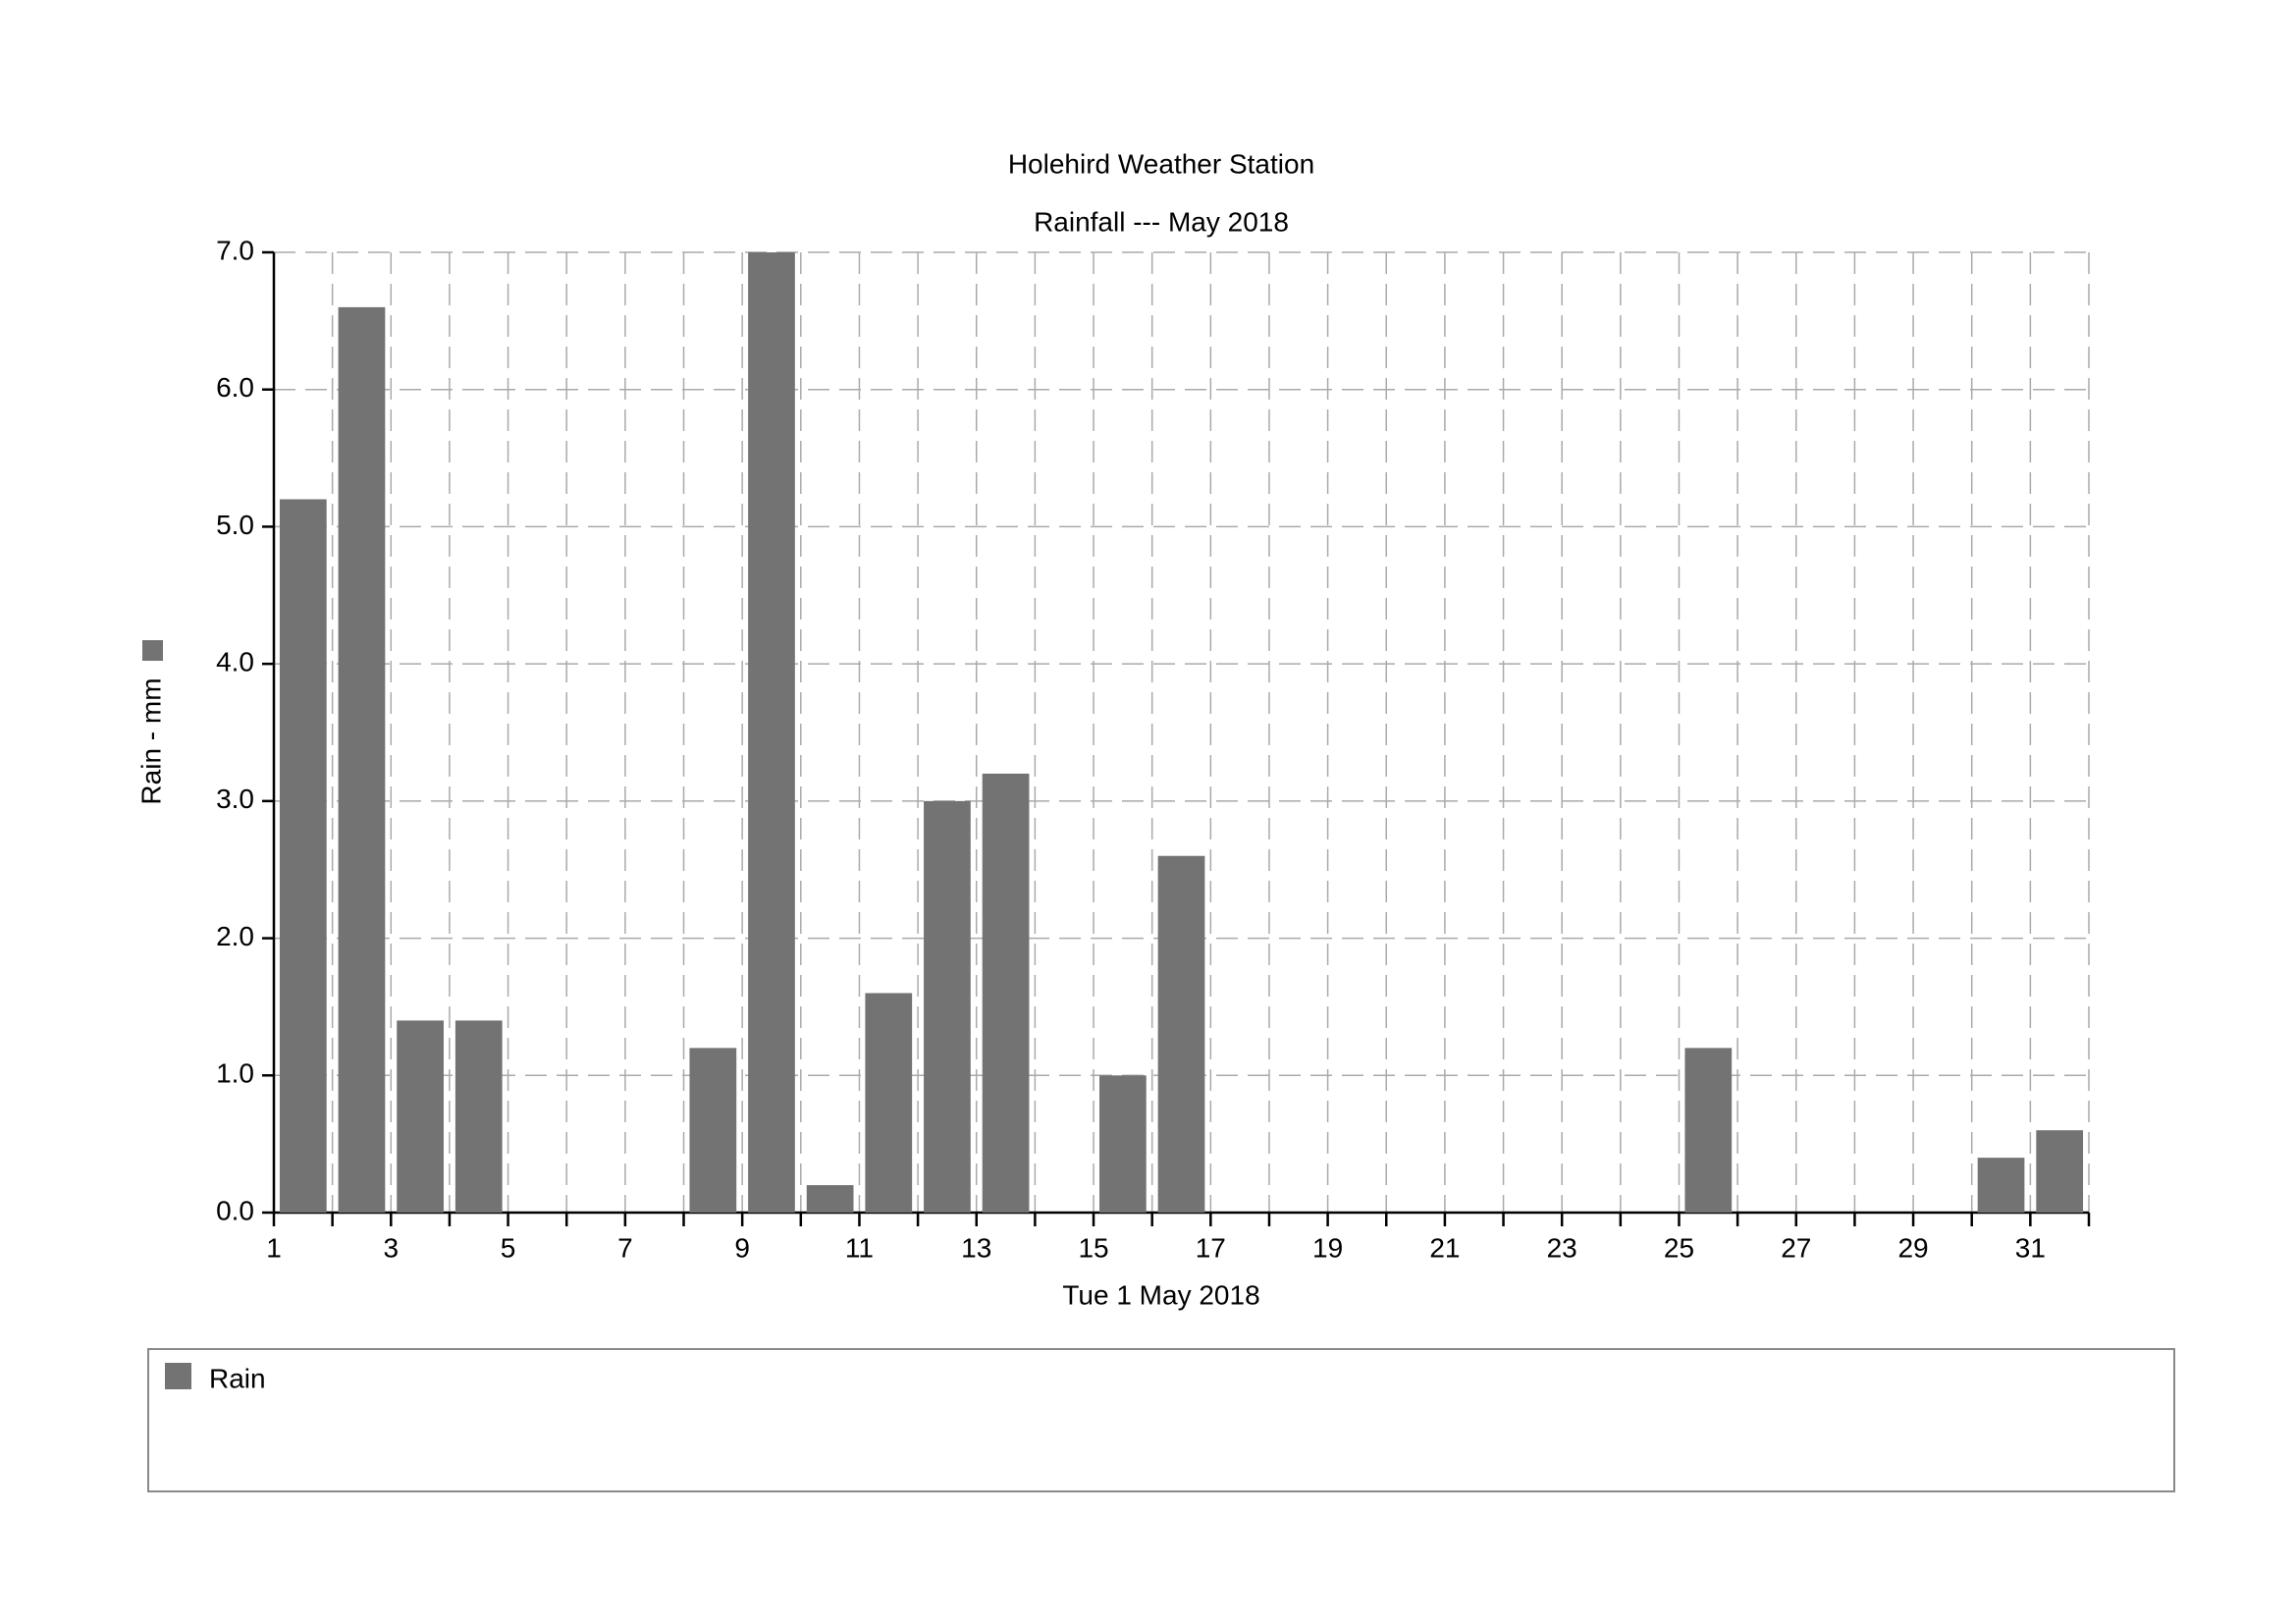 The image size is (2296, 1623). I want to click on y-axis-swatch, so click(152, 650).